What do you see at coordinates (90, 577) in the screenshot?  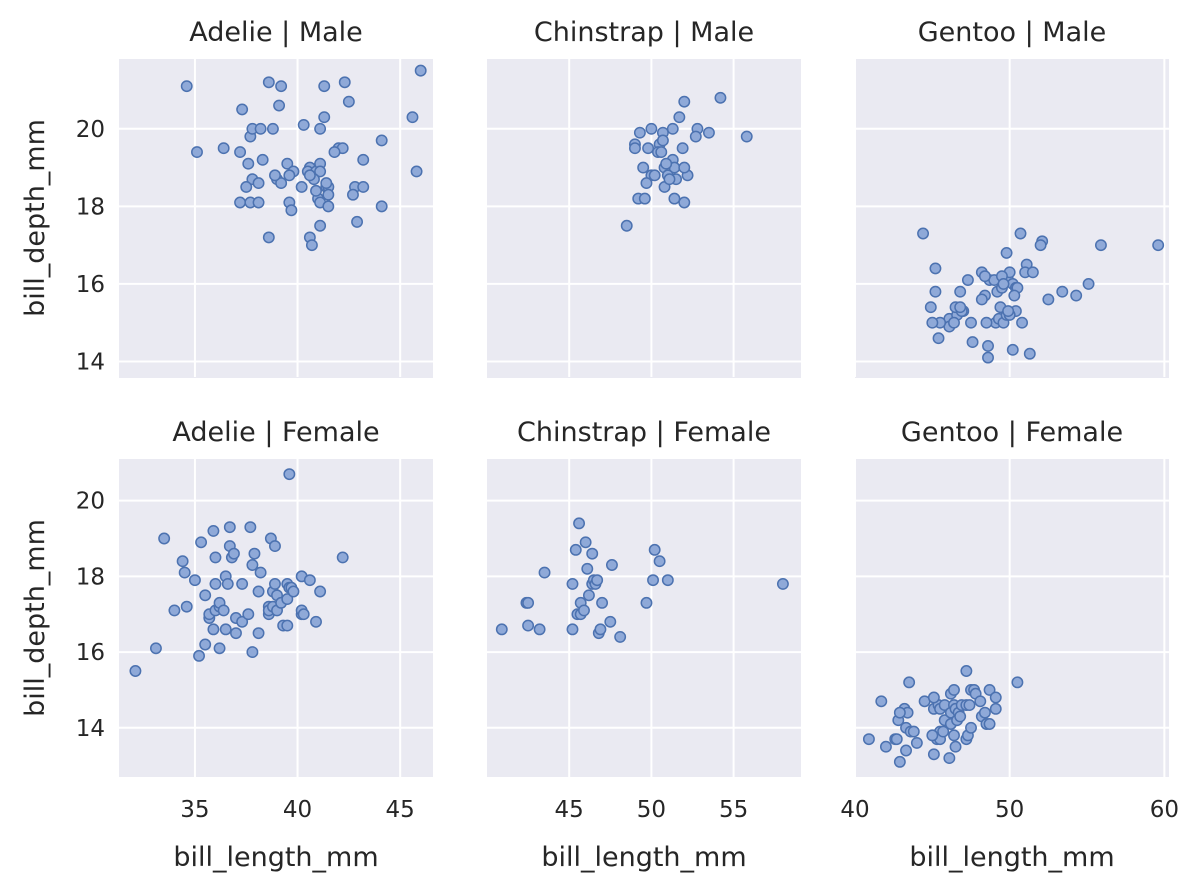 I see `y-tick-label: 18` at bounding box center [90, 577].